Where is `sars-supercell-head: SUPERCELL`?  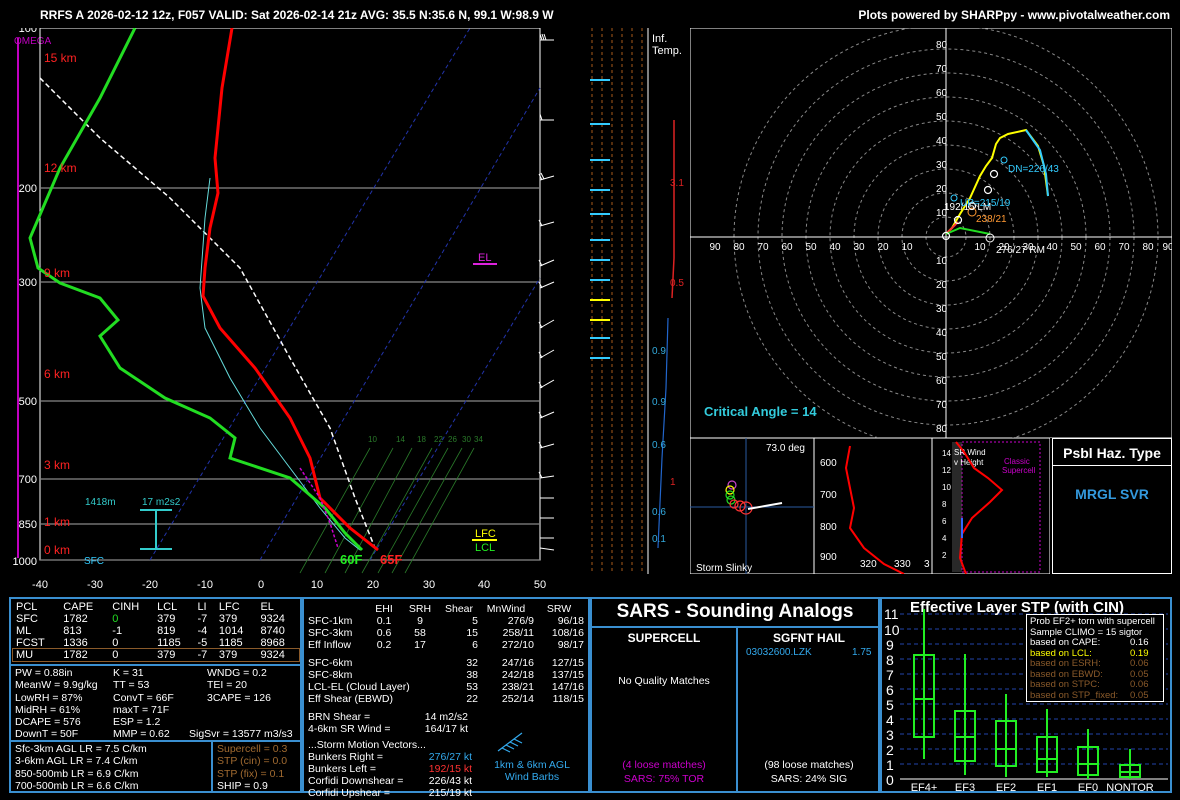
sars-supercell-head: SUPERCELL is located at coordinates (664, 638).